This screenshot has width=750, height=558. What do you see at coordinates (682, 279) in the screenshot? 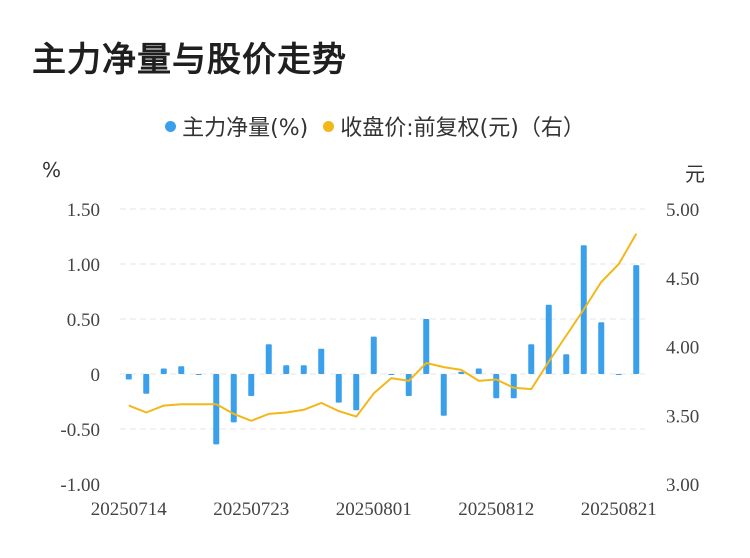
I see `right-tick-label: 4.50` at bounding box center [682, 279].